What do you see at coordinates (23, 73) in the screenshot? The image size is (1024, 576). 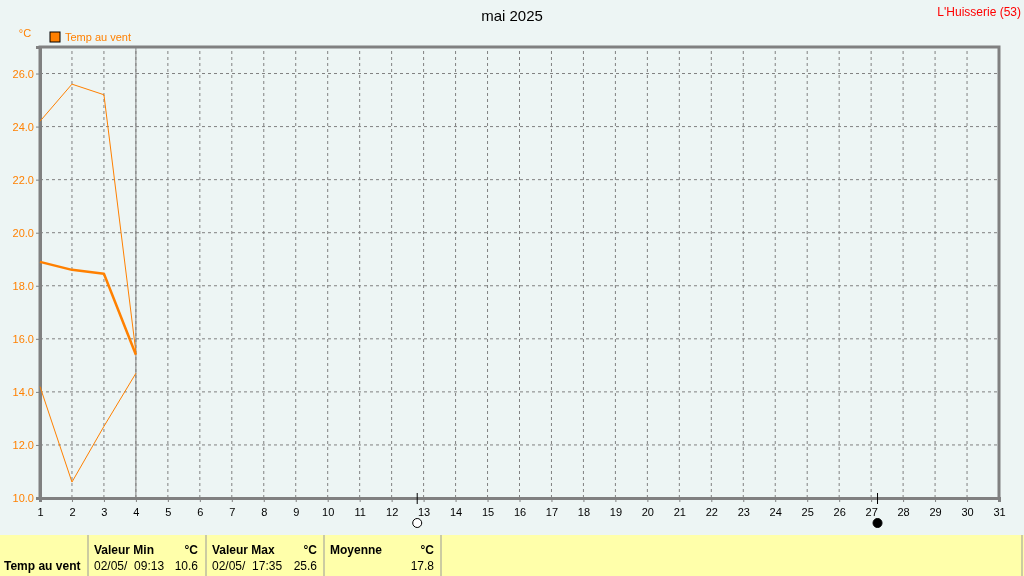 I see `y-tick-label: 26.0` at bounding box center [23, 73].